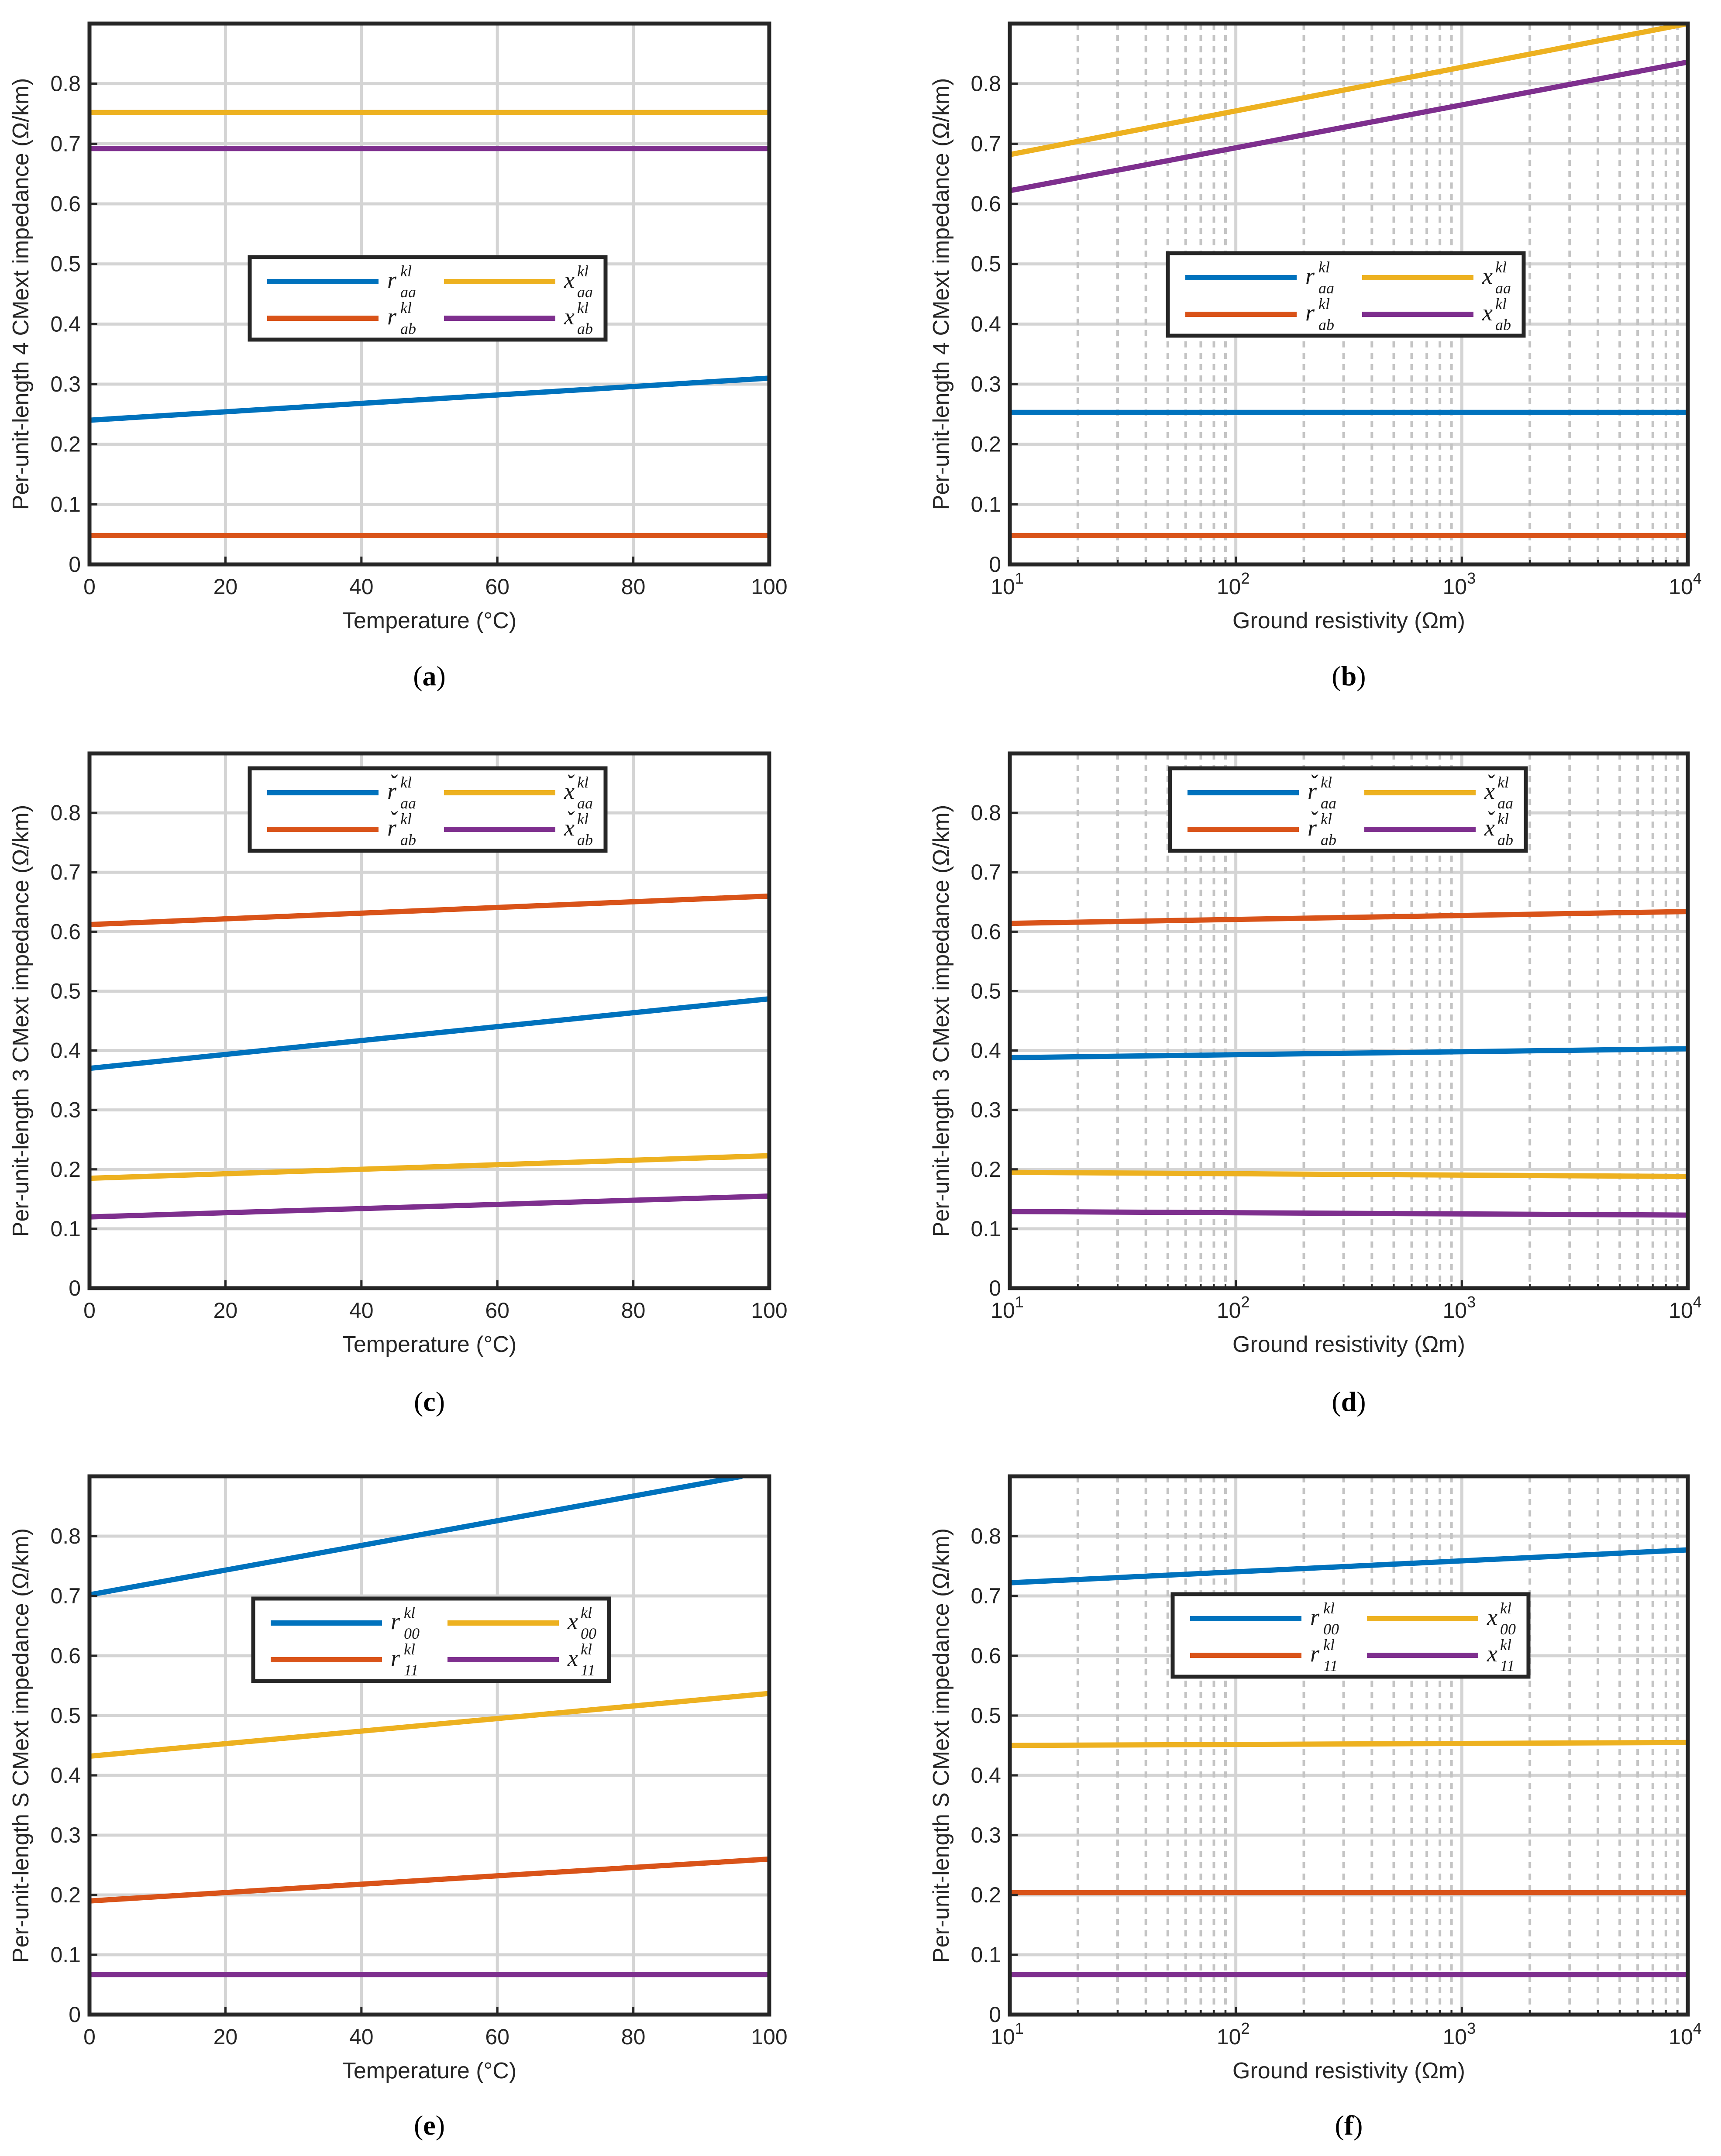  Describe the element at coordinates (429, 2125) in the screenshot. I see `panel-caption: (e)` at that location.